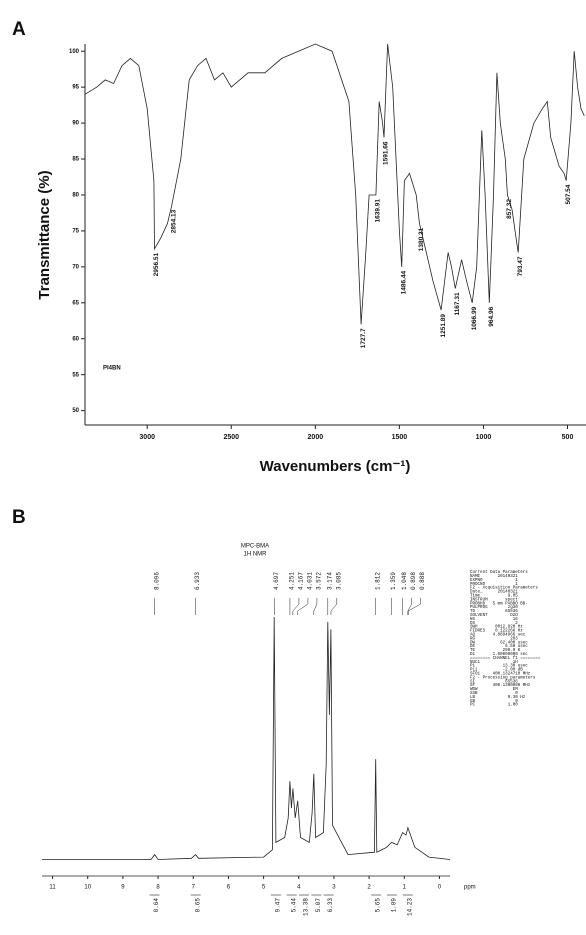  I want to click on integral-label: 0.64, so click(156, 905).